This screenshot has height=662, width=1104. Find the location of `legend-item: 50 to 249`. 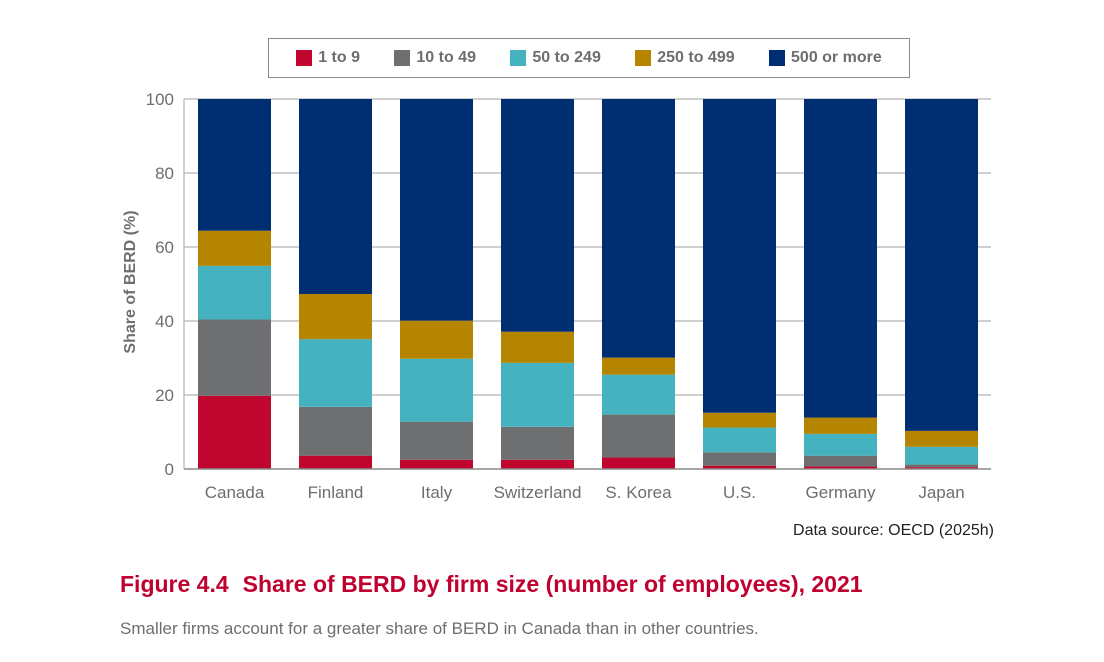

legend-item: 50 to 249 is located at coordinates (555, 58).